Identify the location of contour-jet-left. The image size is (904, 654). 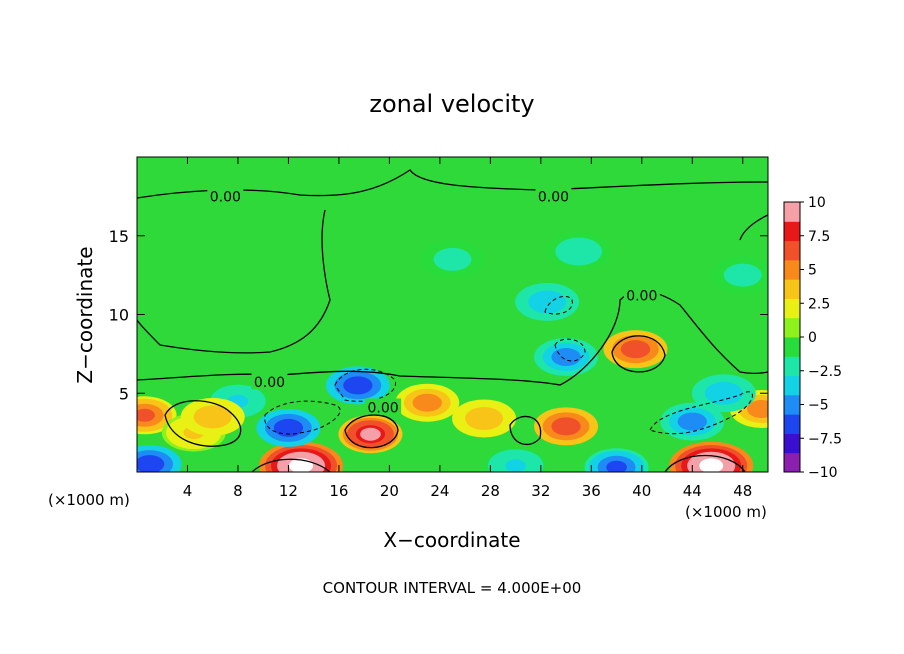
(291, 465).